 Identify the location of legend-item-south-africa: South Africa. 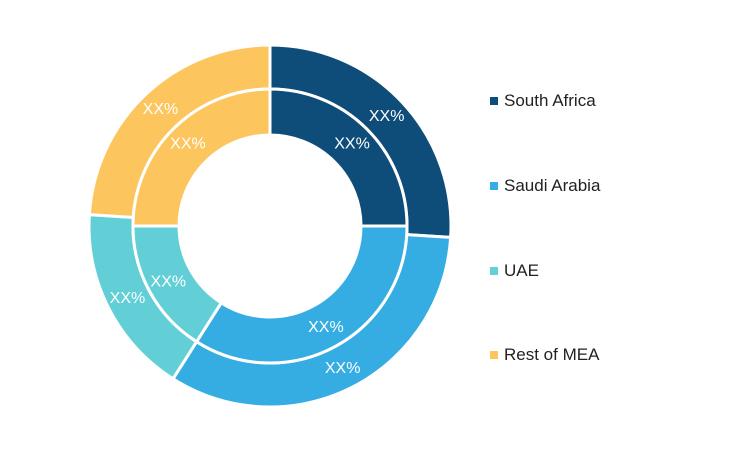
(543, 101).